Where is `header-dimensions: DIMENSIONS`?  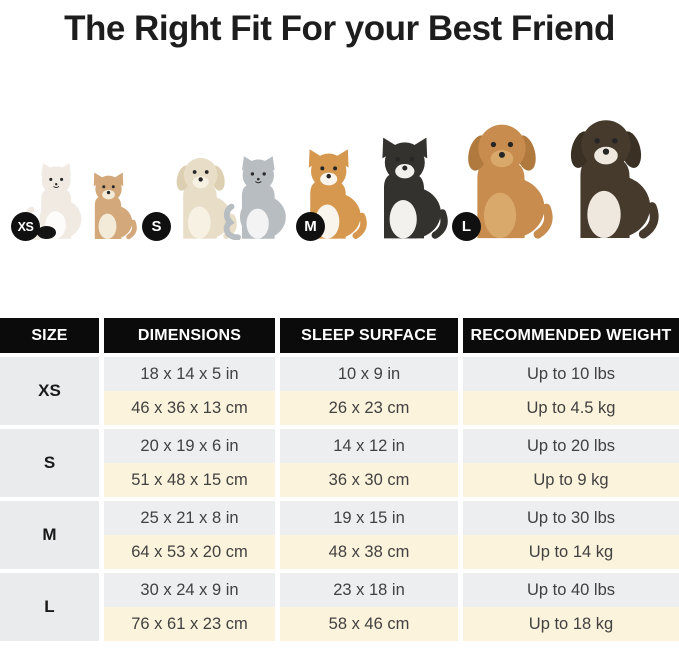
header-dimensions: DIMENSIONS is located at coordinates (189, 335).